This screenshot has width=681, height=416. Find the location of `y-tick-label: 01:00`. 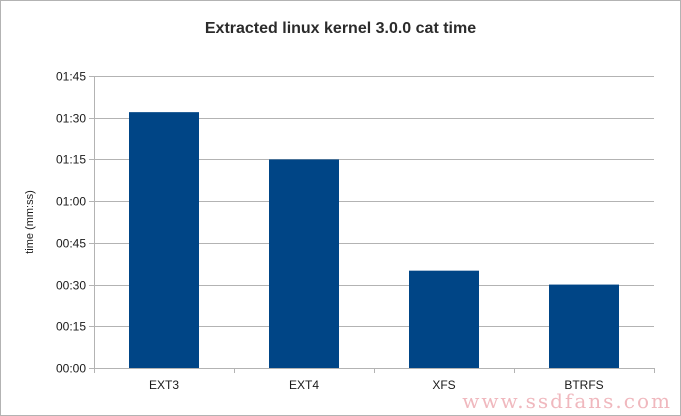

y-tick-label: 01:00 is located at coordinates (71, 202).